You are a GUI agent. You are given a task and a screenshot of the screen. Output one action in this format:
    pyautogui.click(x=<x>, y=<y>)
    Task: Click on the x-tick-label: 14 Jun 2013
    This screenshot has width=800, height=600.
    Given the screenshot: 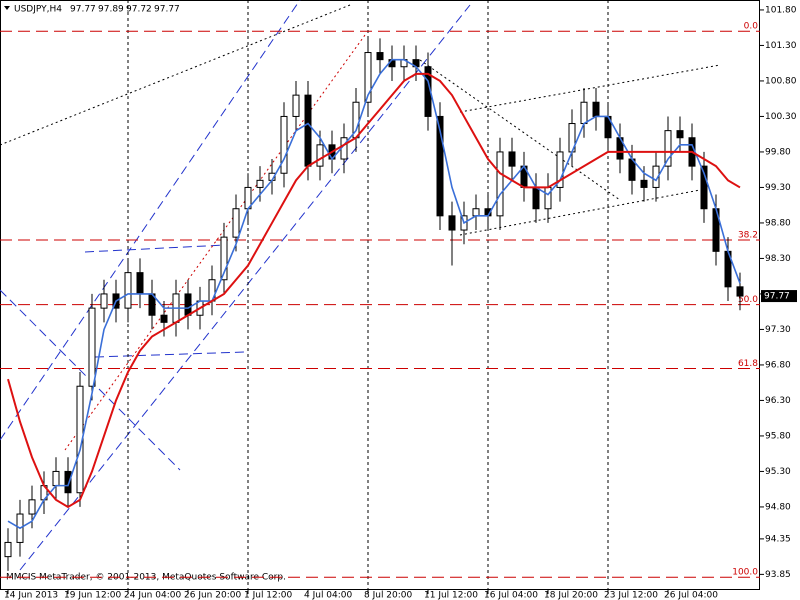 What is the action you would take?
    pyautogui.click(x=31, y=595)
    